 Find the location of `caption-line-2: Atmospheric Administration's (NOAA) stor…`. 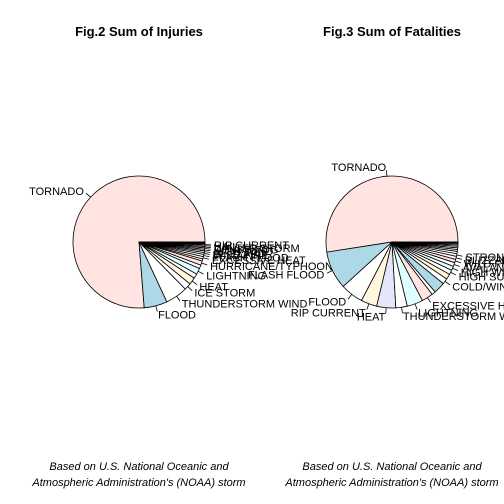

caption-line-2: Atmospheric Administration's (NOAA) stor… is located at coordinates (138, 483).